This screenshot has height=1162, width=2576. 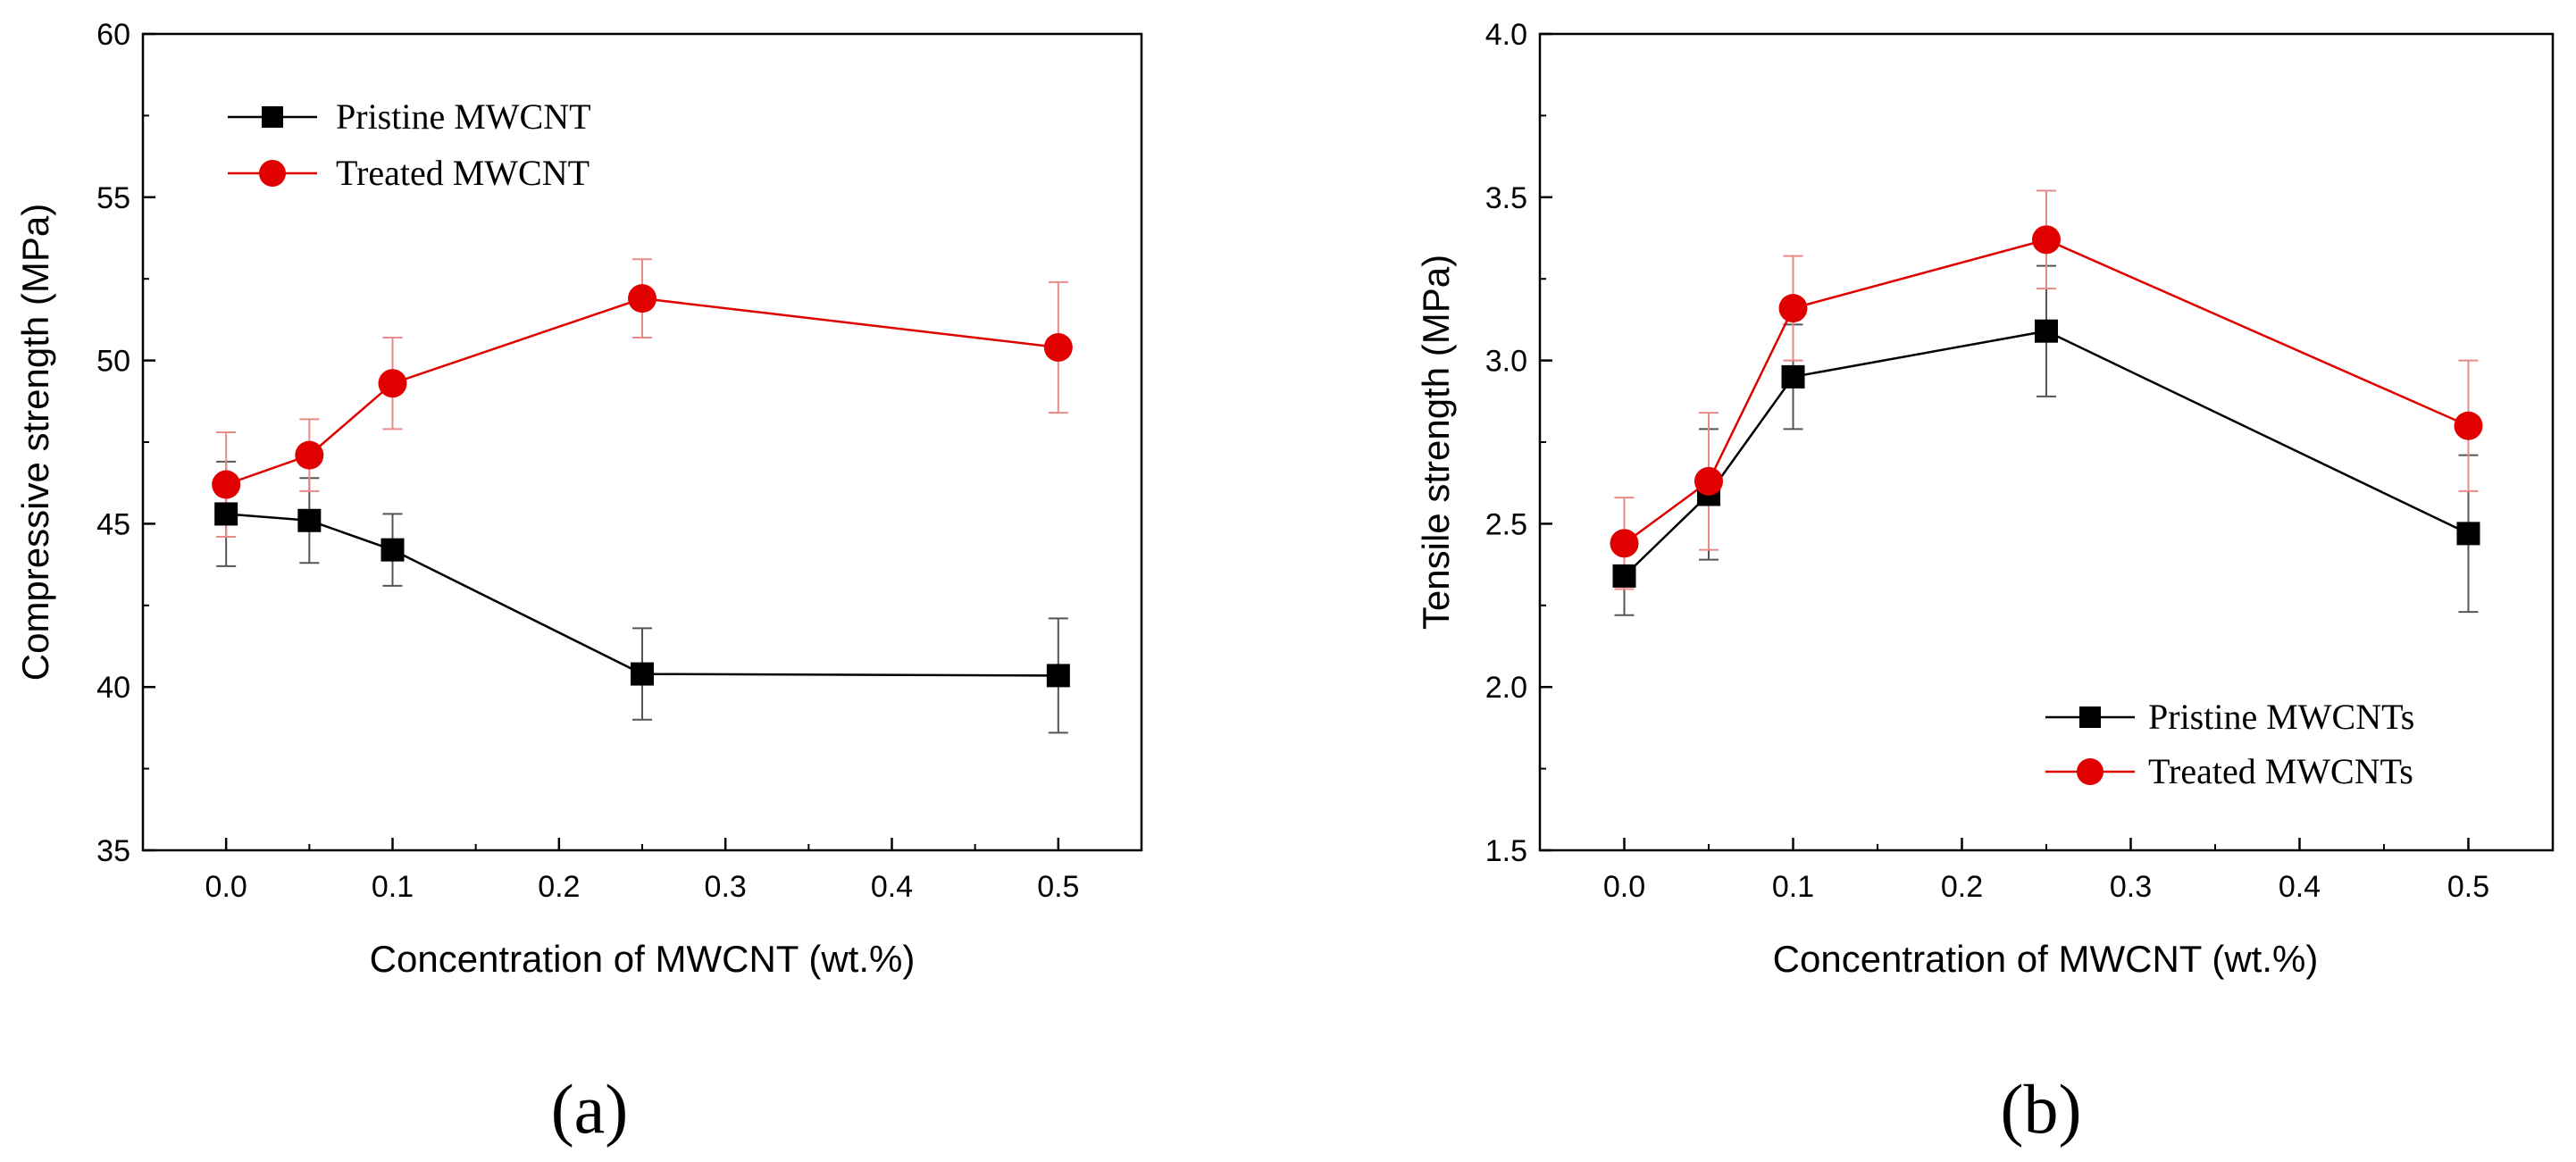 I want to click on panel-label-a: (a), so click(x=590, y=1109).